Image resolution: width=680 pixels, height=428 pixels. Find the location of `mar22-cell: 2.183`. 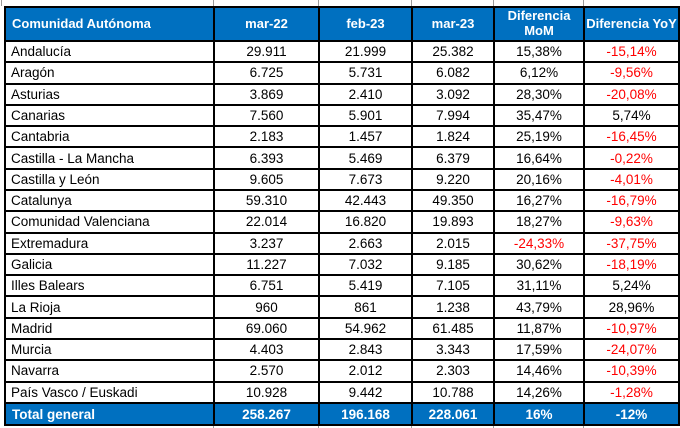

mar22-cell: 2.183 is located at coordinates (266, 137).